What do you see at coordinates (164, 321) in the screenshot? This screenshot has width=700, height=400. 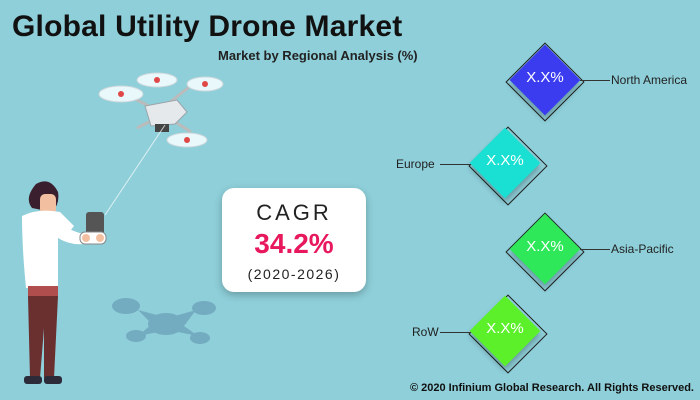 I see `drone-shadow-icon` at bounding box center [164, 321].